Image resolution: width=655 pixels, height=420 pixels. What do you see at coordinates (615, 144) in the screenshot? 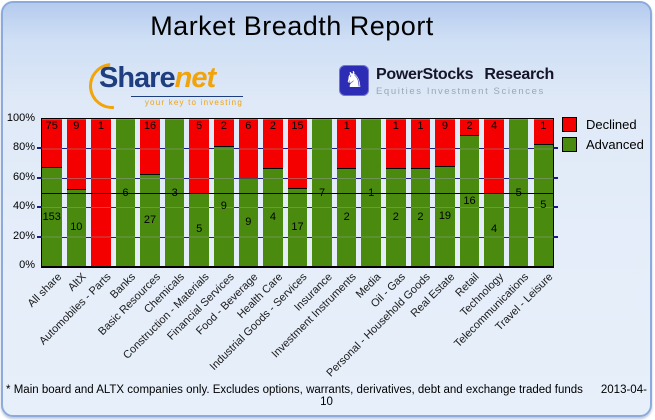
I see `legend-label: Advanced` at bounding box center [615, 144].